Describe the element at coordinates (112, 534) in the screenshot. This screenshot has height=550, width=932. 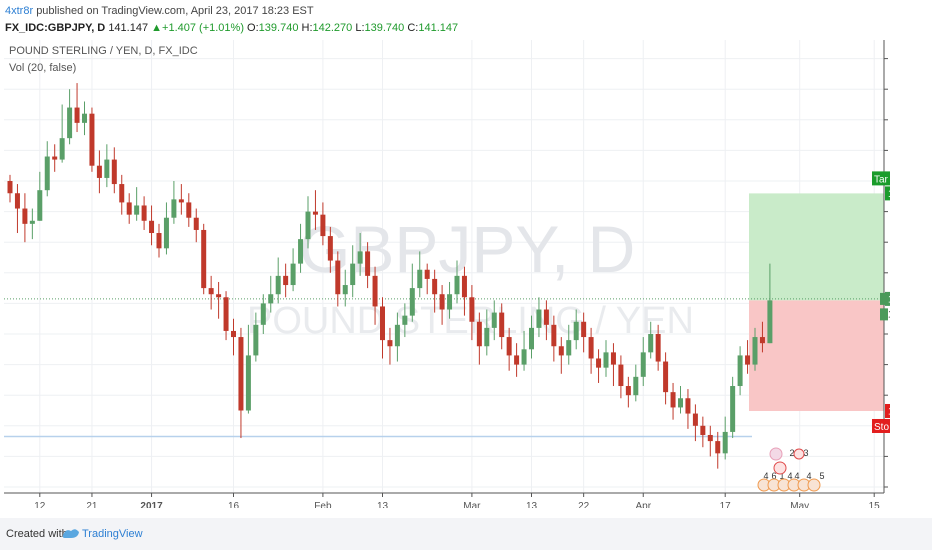
I see `tradingview-brand: TradingView` at that location.